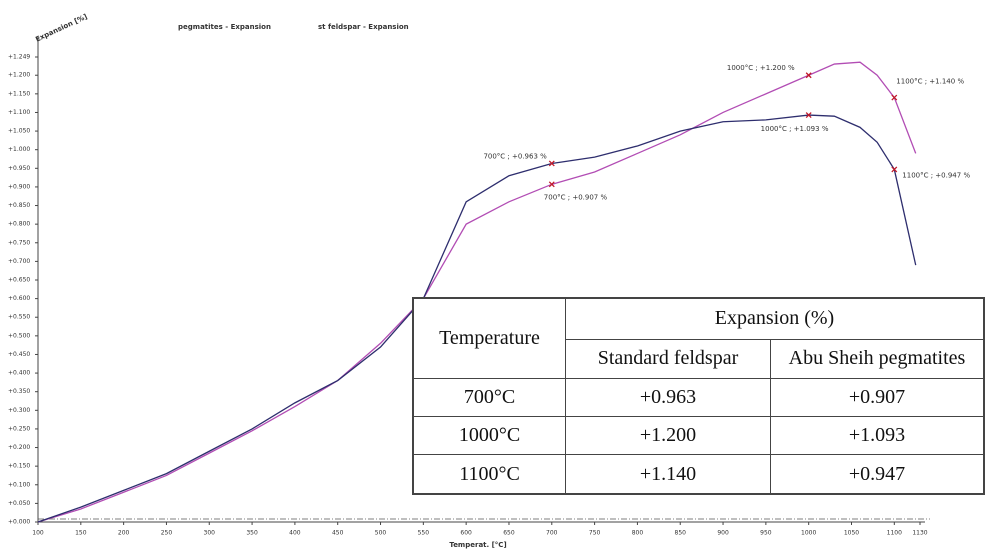 Image resolution: width=988 pixels, height=554 pixels. Describe the element at coordinates (668, 397) in the screenshot. I see `table-cell: +0.963` at that location.